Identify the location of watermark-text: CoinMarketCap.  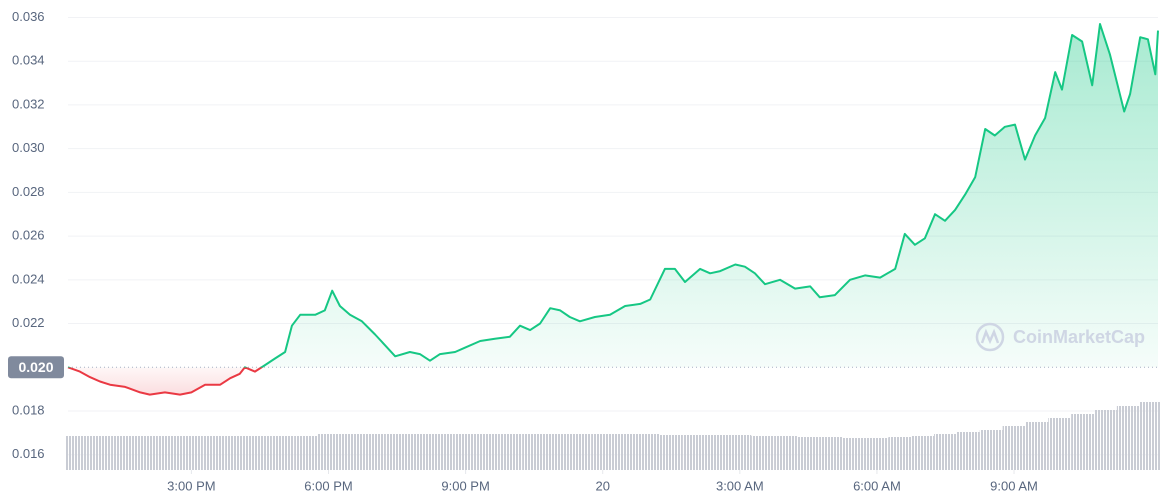
(1079, 337).